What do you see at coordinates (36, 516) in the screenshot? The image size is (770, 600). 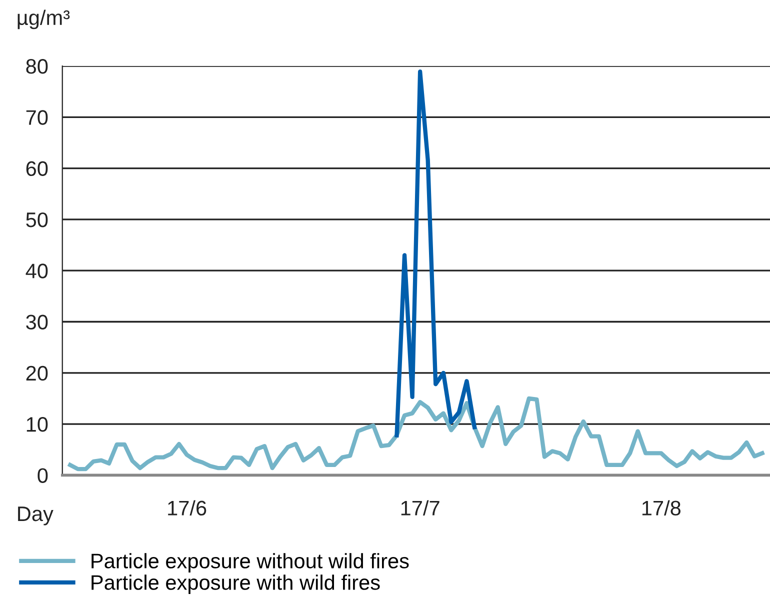 I see `x-axis-title: Day` at bounding box center [36, 516].